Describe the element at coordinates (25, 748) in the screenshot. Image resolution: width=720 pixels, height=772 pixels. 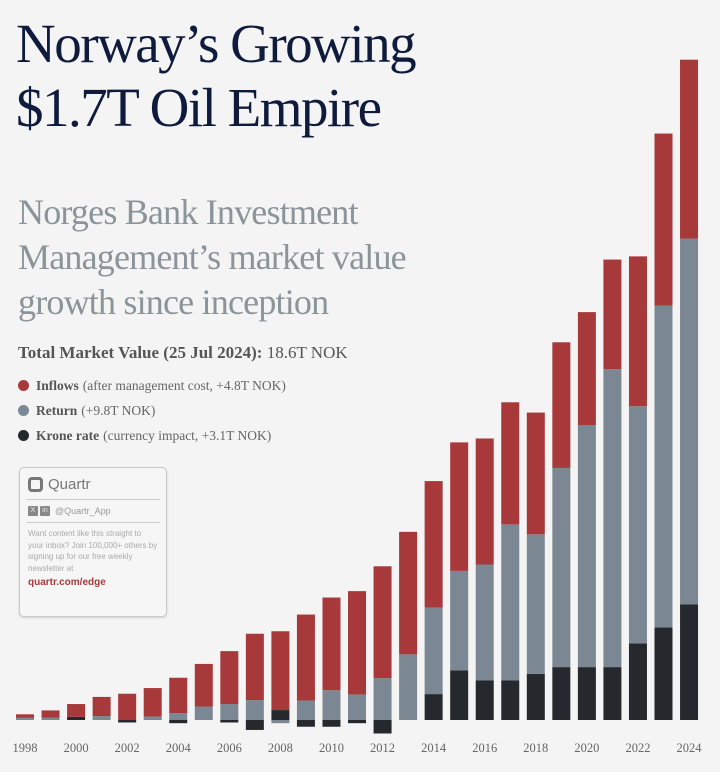
I see `x-tick-label: 1998` at that location.